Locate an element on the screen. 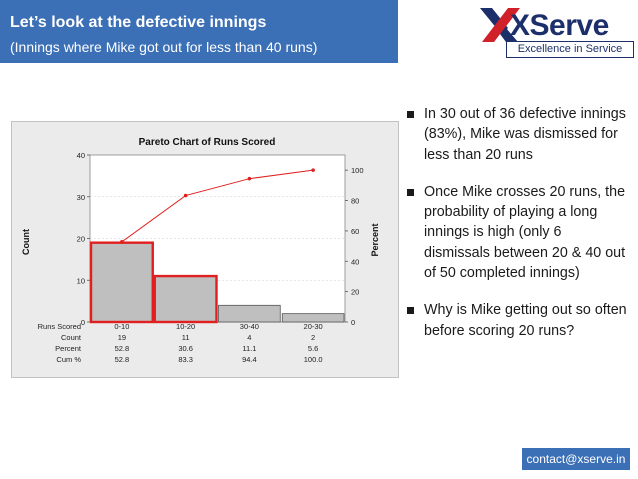  category-label: 30-40 is located at coordinates (249, 326).